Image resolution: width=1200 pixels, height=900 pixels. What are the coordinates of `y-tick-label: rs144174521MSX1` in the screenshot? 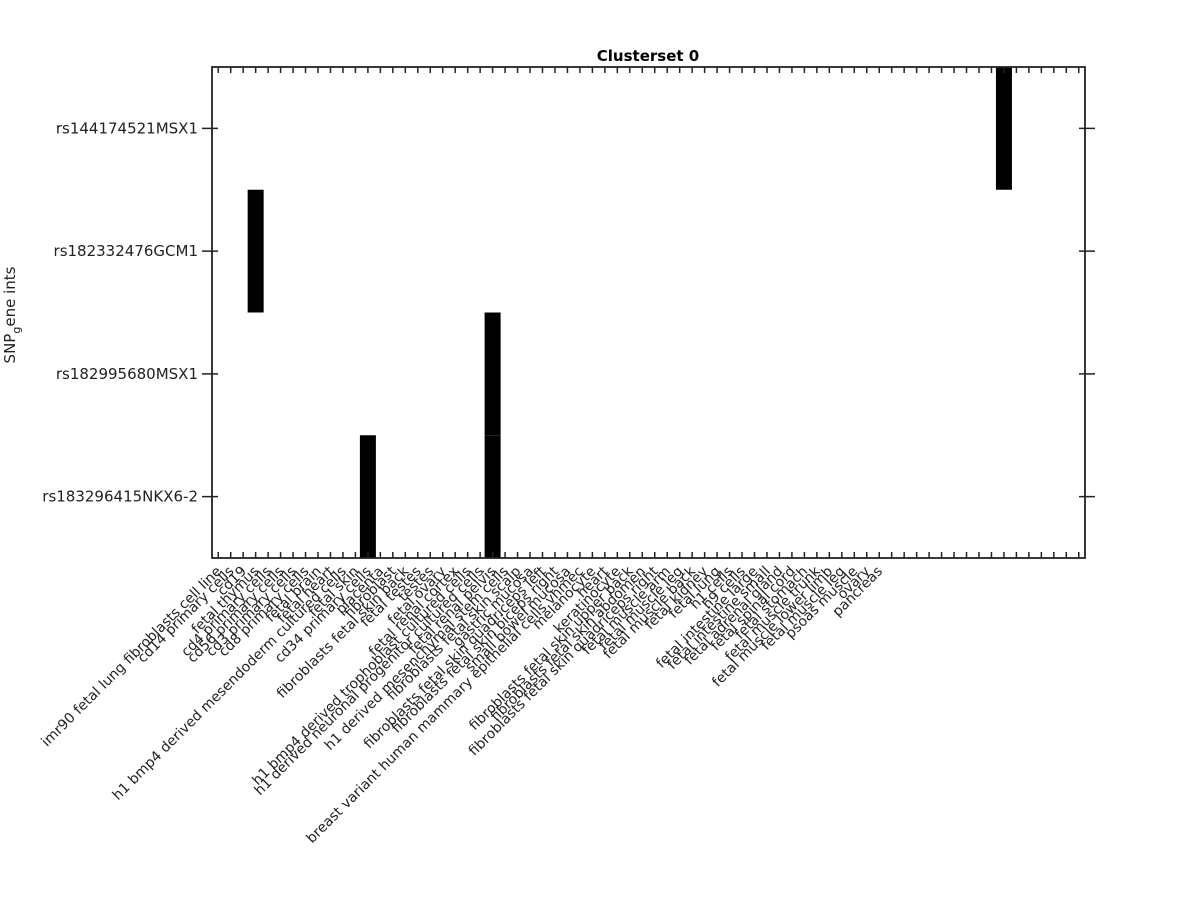 It's located at (127, 128).